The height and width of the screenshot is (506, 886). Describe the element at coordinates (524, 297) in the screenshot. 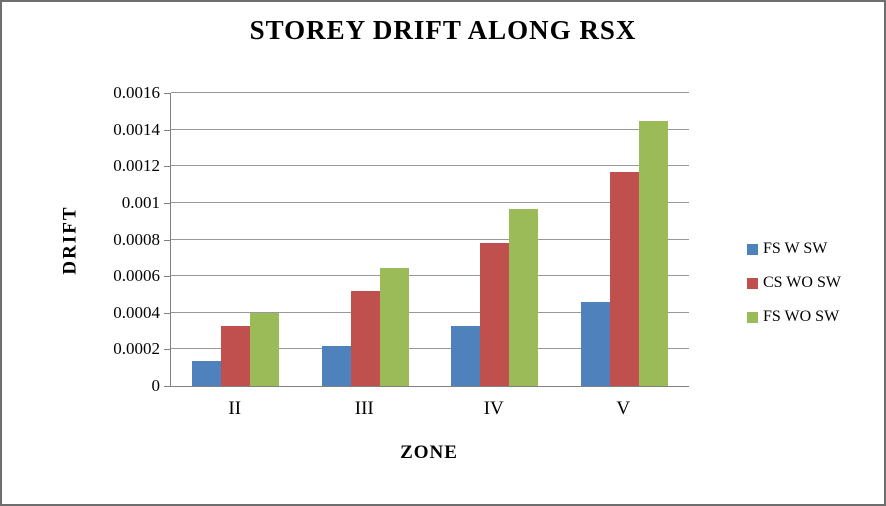

I see `bar-FS-WO-SW-IV` at that location.